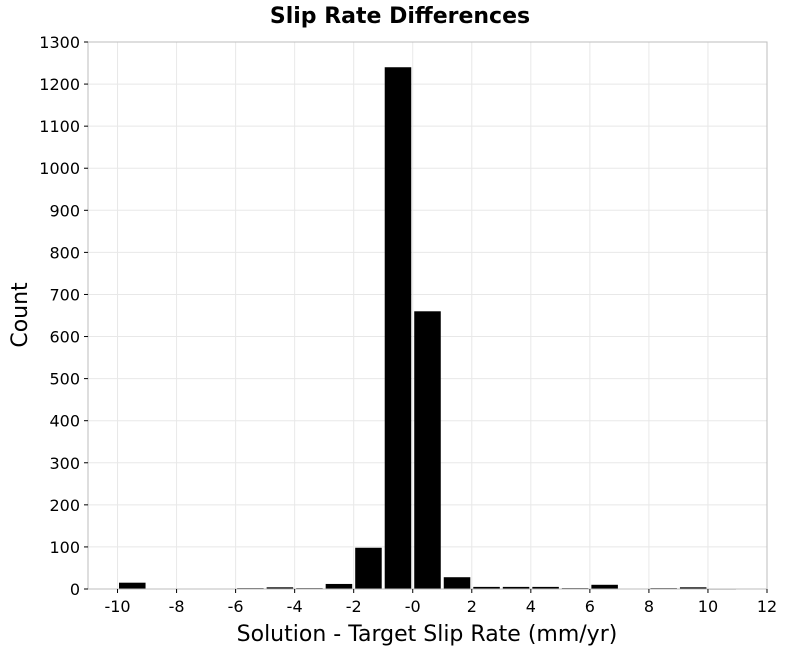 This screenshot has height=650, width=800. I want to click on y-tick-label: 1100, so click(59, 126).